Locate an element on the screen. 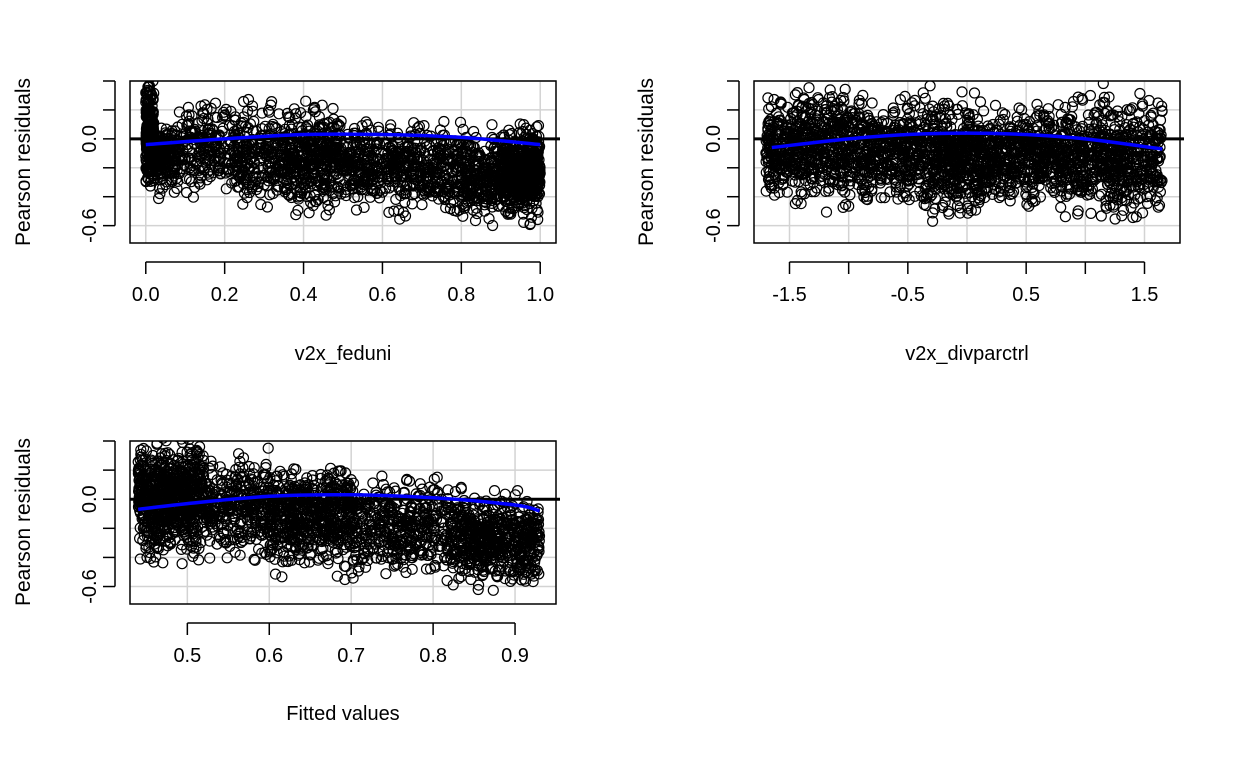 This screenshot has height=768, width=1248. point-2026 is located at coordinates (472, 180).